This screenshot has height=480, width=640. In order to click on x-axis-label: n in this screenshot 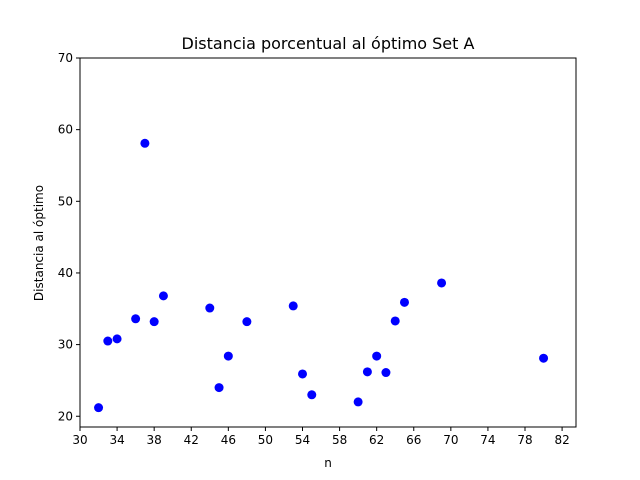, I will do `click(328, 463)`.